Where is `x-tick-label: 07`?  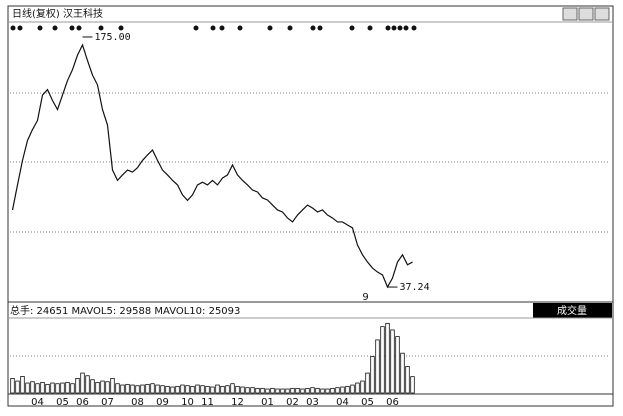 x-tick-label: 07 is located at coordinates (107, 402).